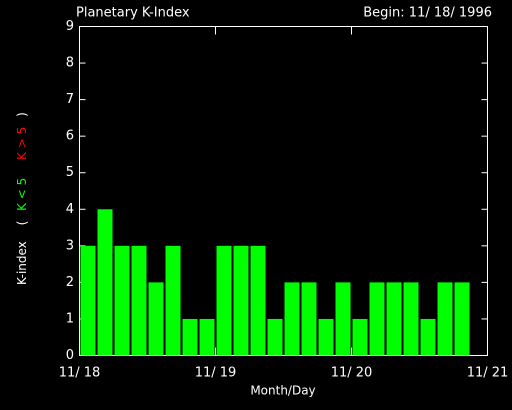  Describe the element at coordinates (216, 373) in the screenshot. I see `x-tick-label: 11/ 19` at that location.